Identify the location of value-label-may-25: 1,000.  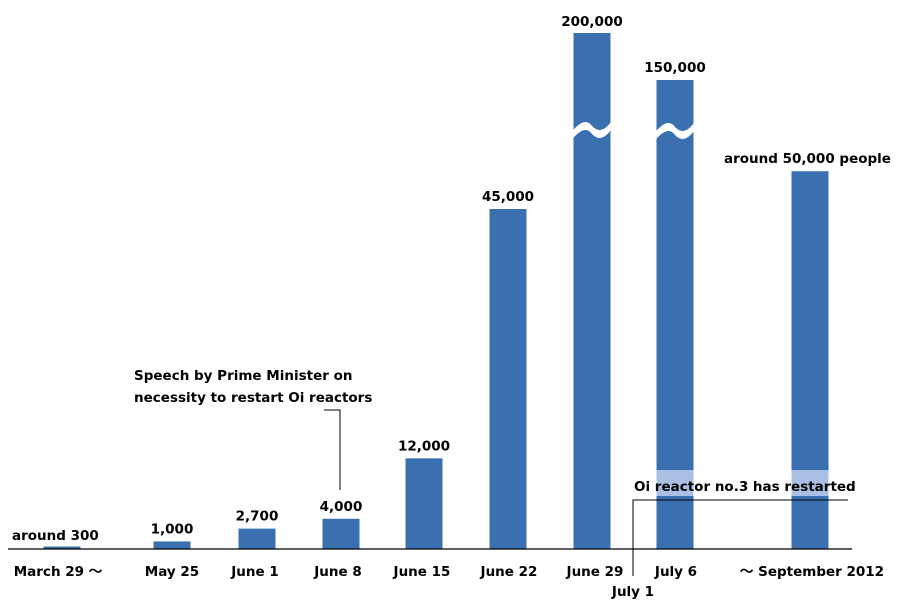
(172, 529).